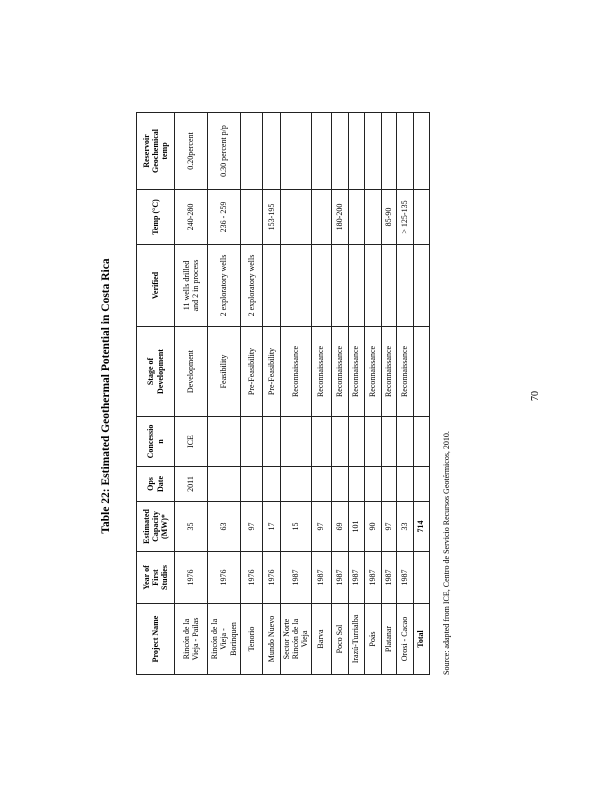 The image size is (612, 792). I want to click on table-row: Poás 1987 90 Reconnaissance, so click(373, 393).